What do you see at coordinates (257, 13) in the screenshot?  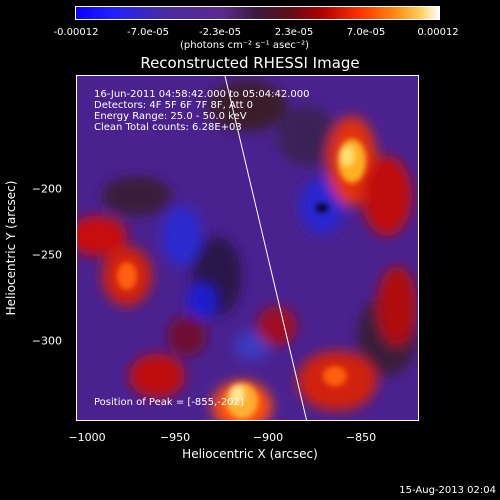 I see `colorbar` at bounding box center [257, 13].